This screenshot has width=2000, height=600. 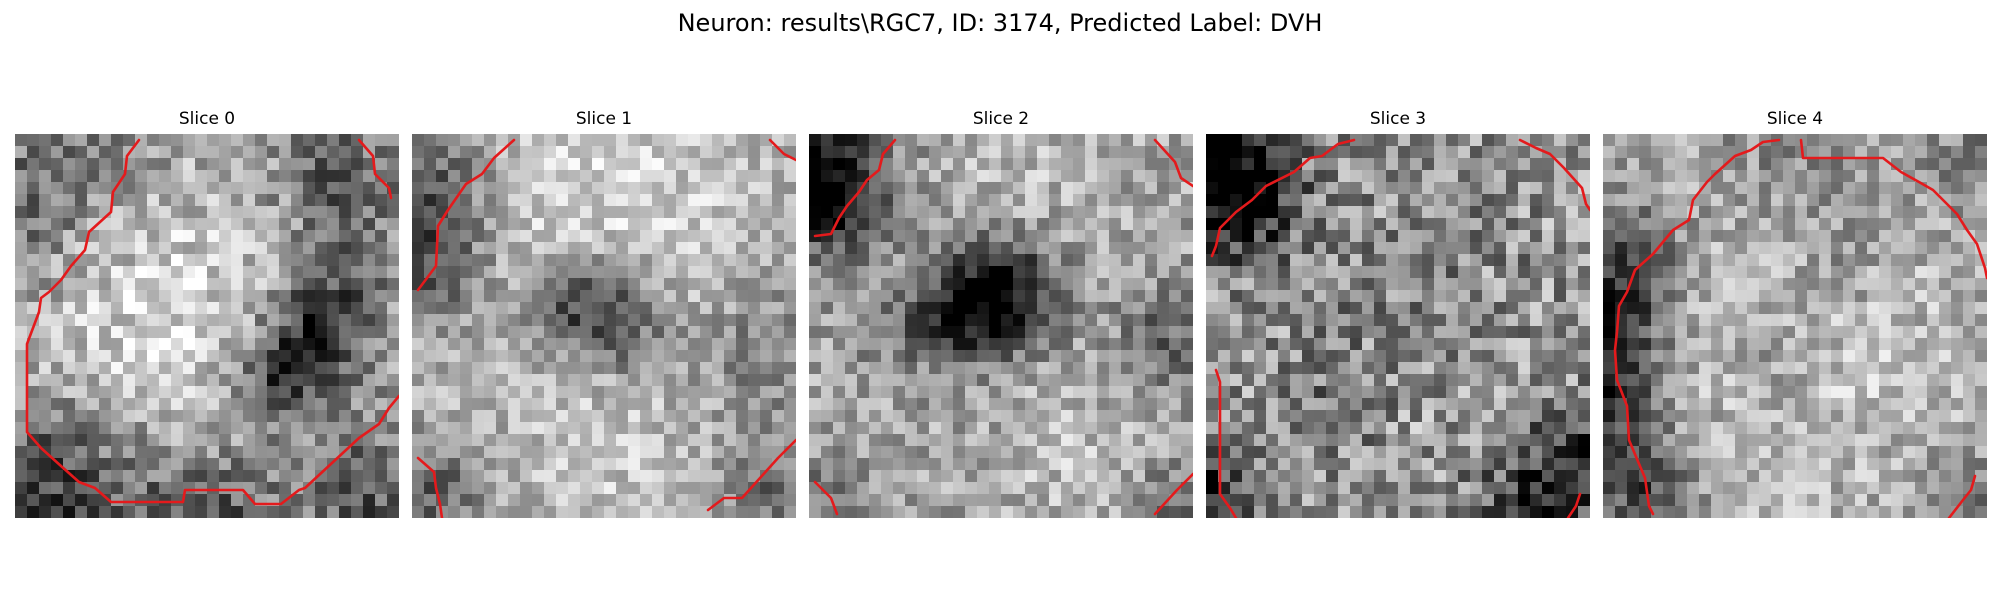 I want to click on slice-4-svg, so click(x=1795, y=326).